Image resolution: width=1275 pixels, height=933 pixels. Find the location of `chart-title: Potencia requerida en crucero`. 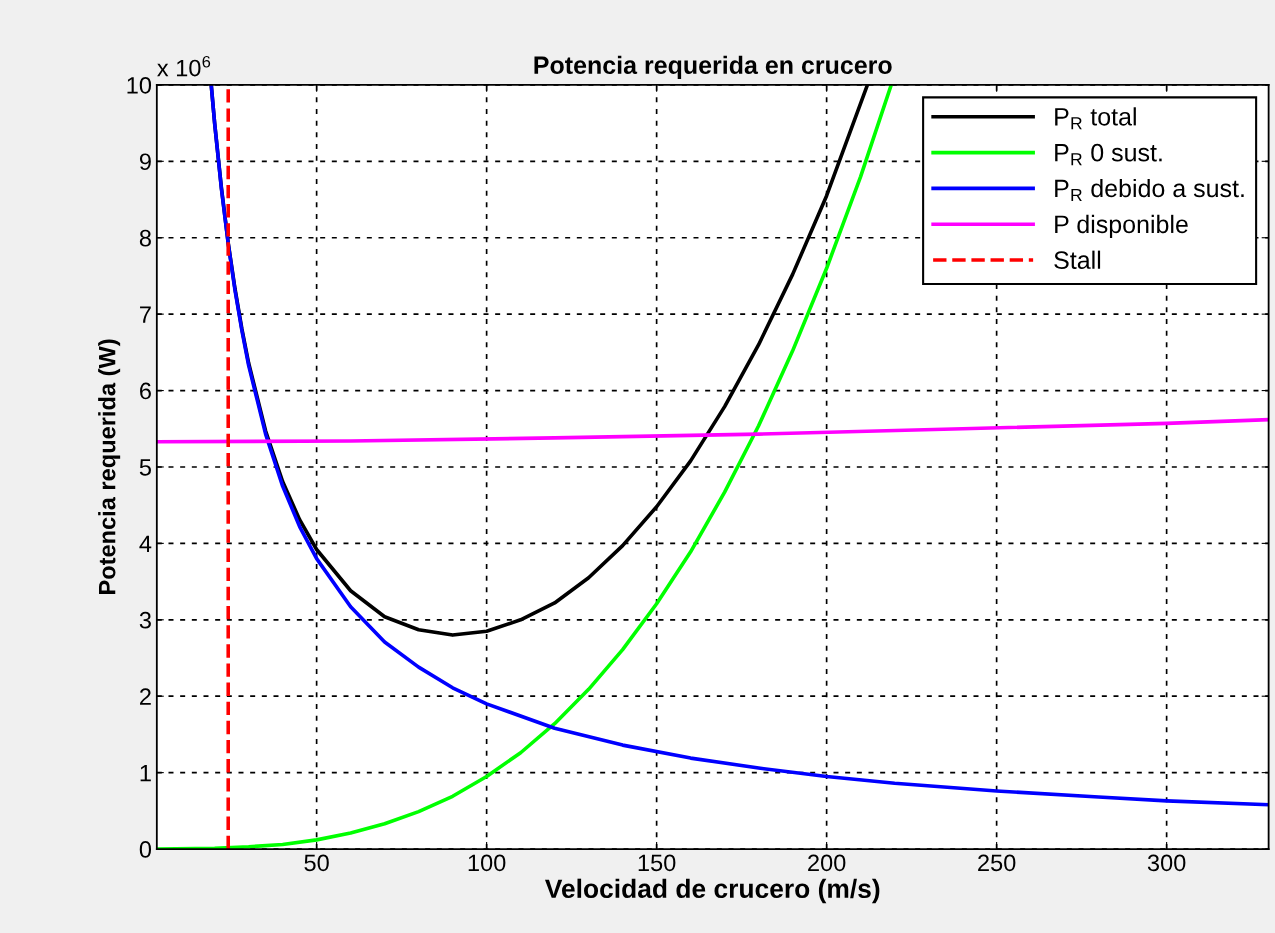

chart-title: Potencia requerida en crucero is located at coordinates (713, 67).